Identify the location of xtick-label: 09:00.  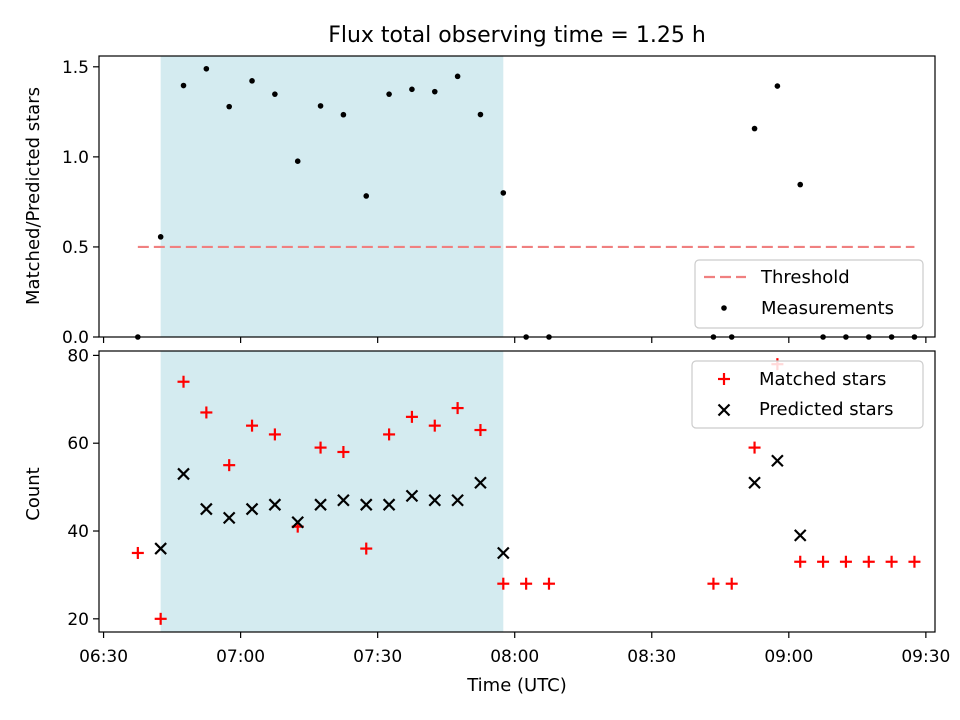
(788, 657).